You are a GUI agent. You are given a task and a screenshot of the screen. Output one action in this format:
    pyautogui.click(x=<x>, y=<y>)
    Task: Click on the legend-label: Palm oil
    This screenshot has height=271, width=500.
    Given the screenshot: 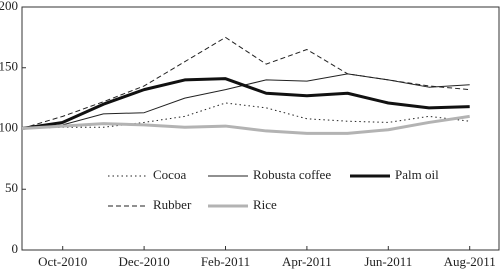 What is the action you would take?
    pyautogui.click(x=417, y=174)
    